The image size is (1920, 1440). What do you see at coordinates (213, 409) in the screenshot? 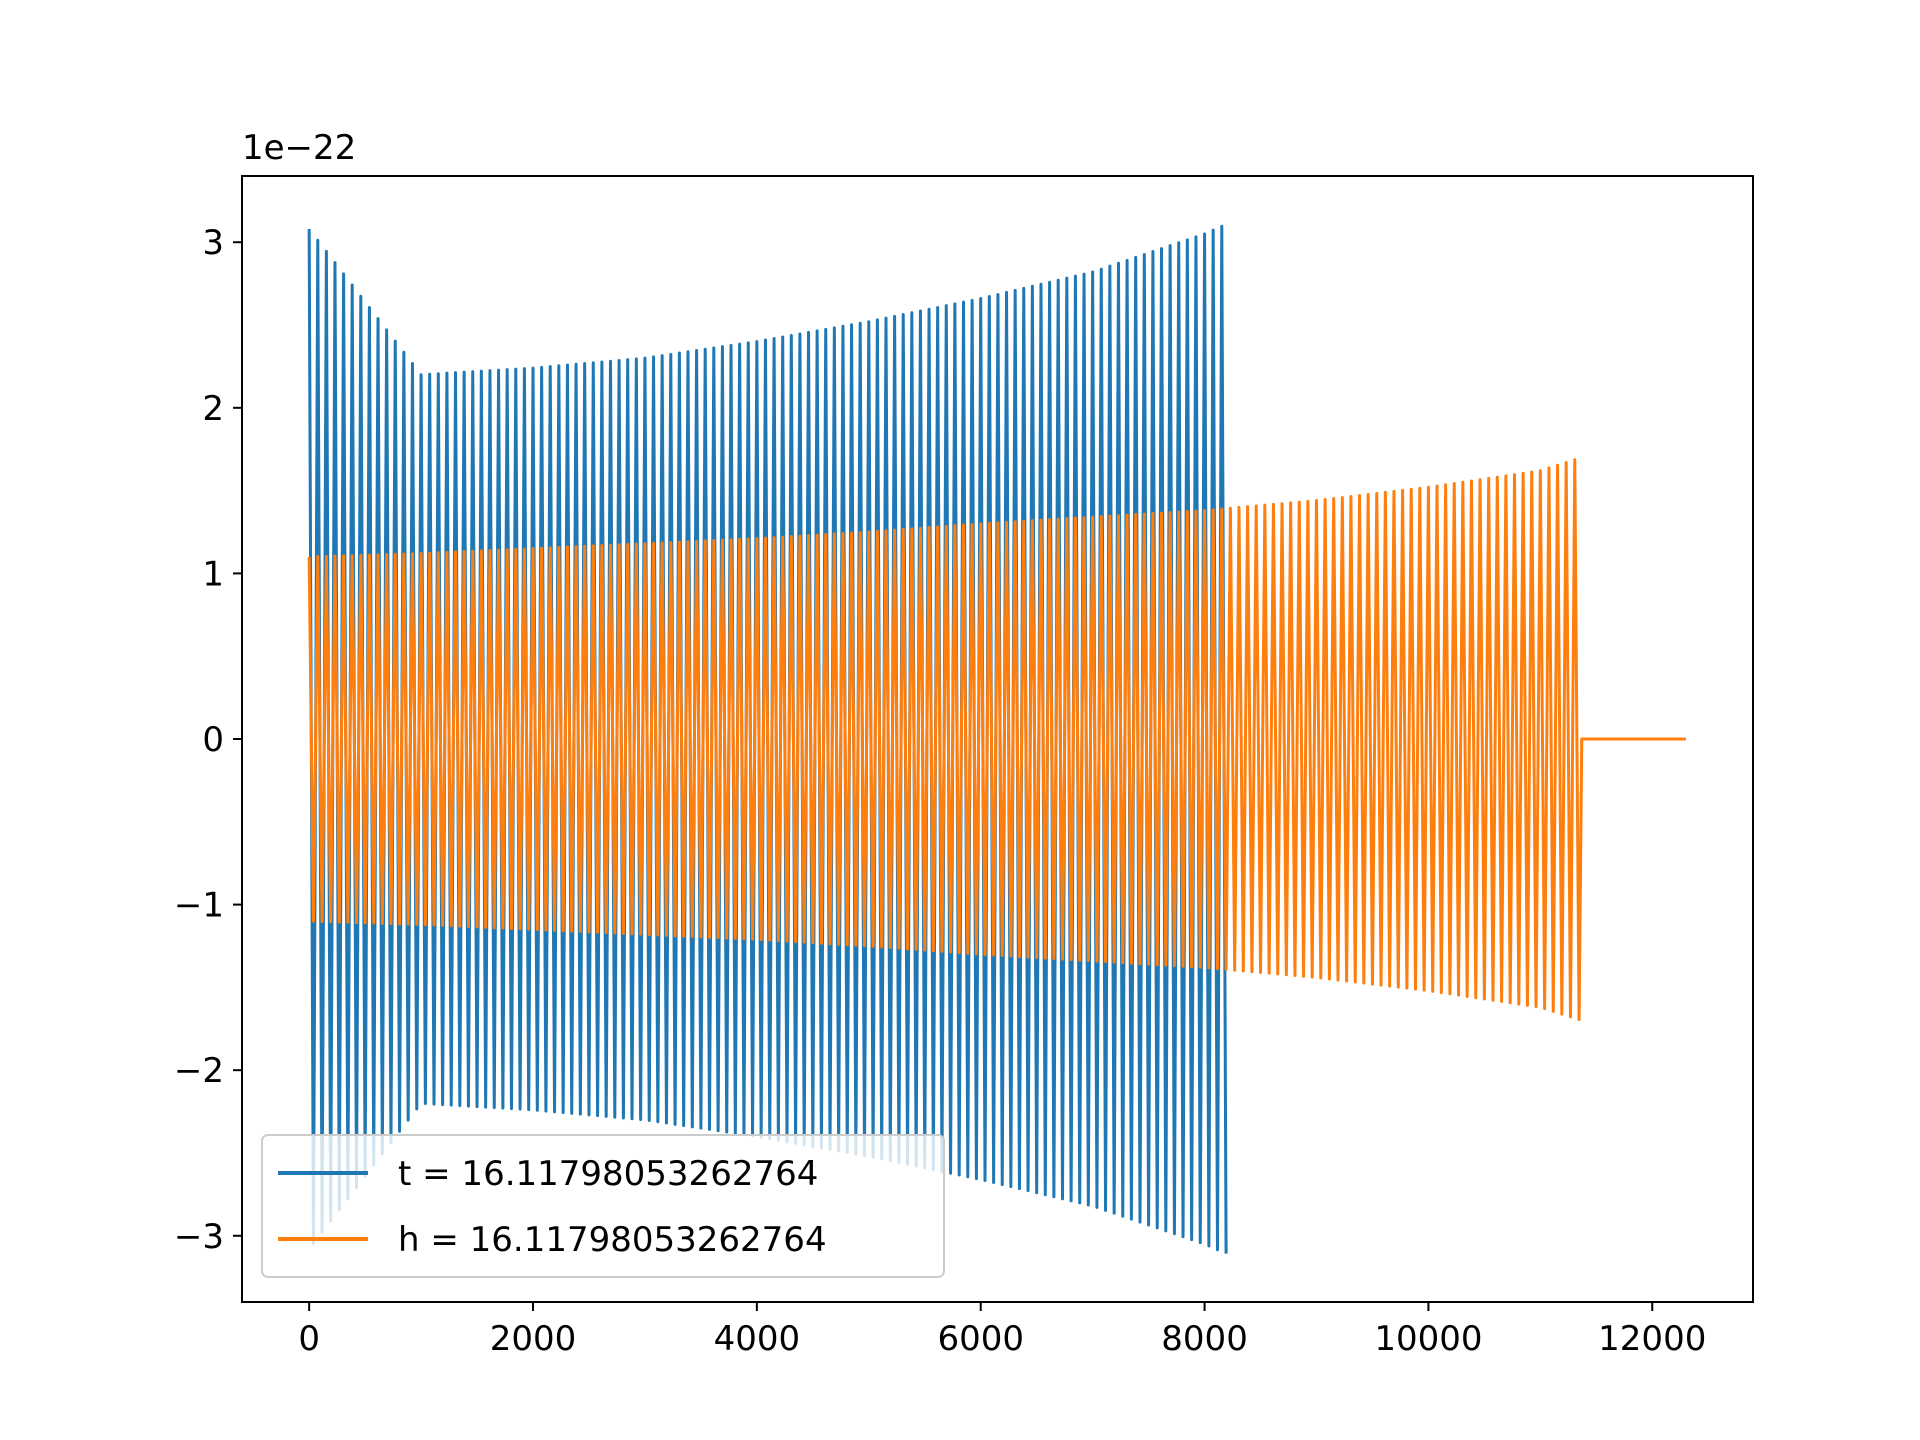
I see `y-tick-label: 2` at bounding box center [213, 409].